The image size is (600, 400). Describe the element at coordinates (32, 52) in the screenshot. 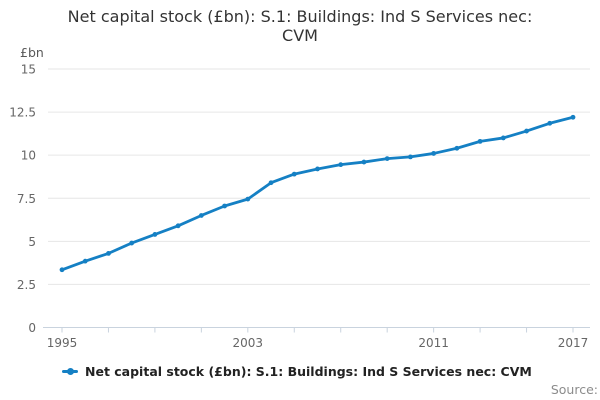

I see `y-axis-unit-label: £bn` at that location.